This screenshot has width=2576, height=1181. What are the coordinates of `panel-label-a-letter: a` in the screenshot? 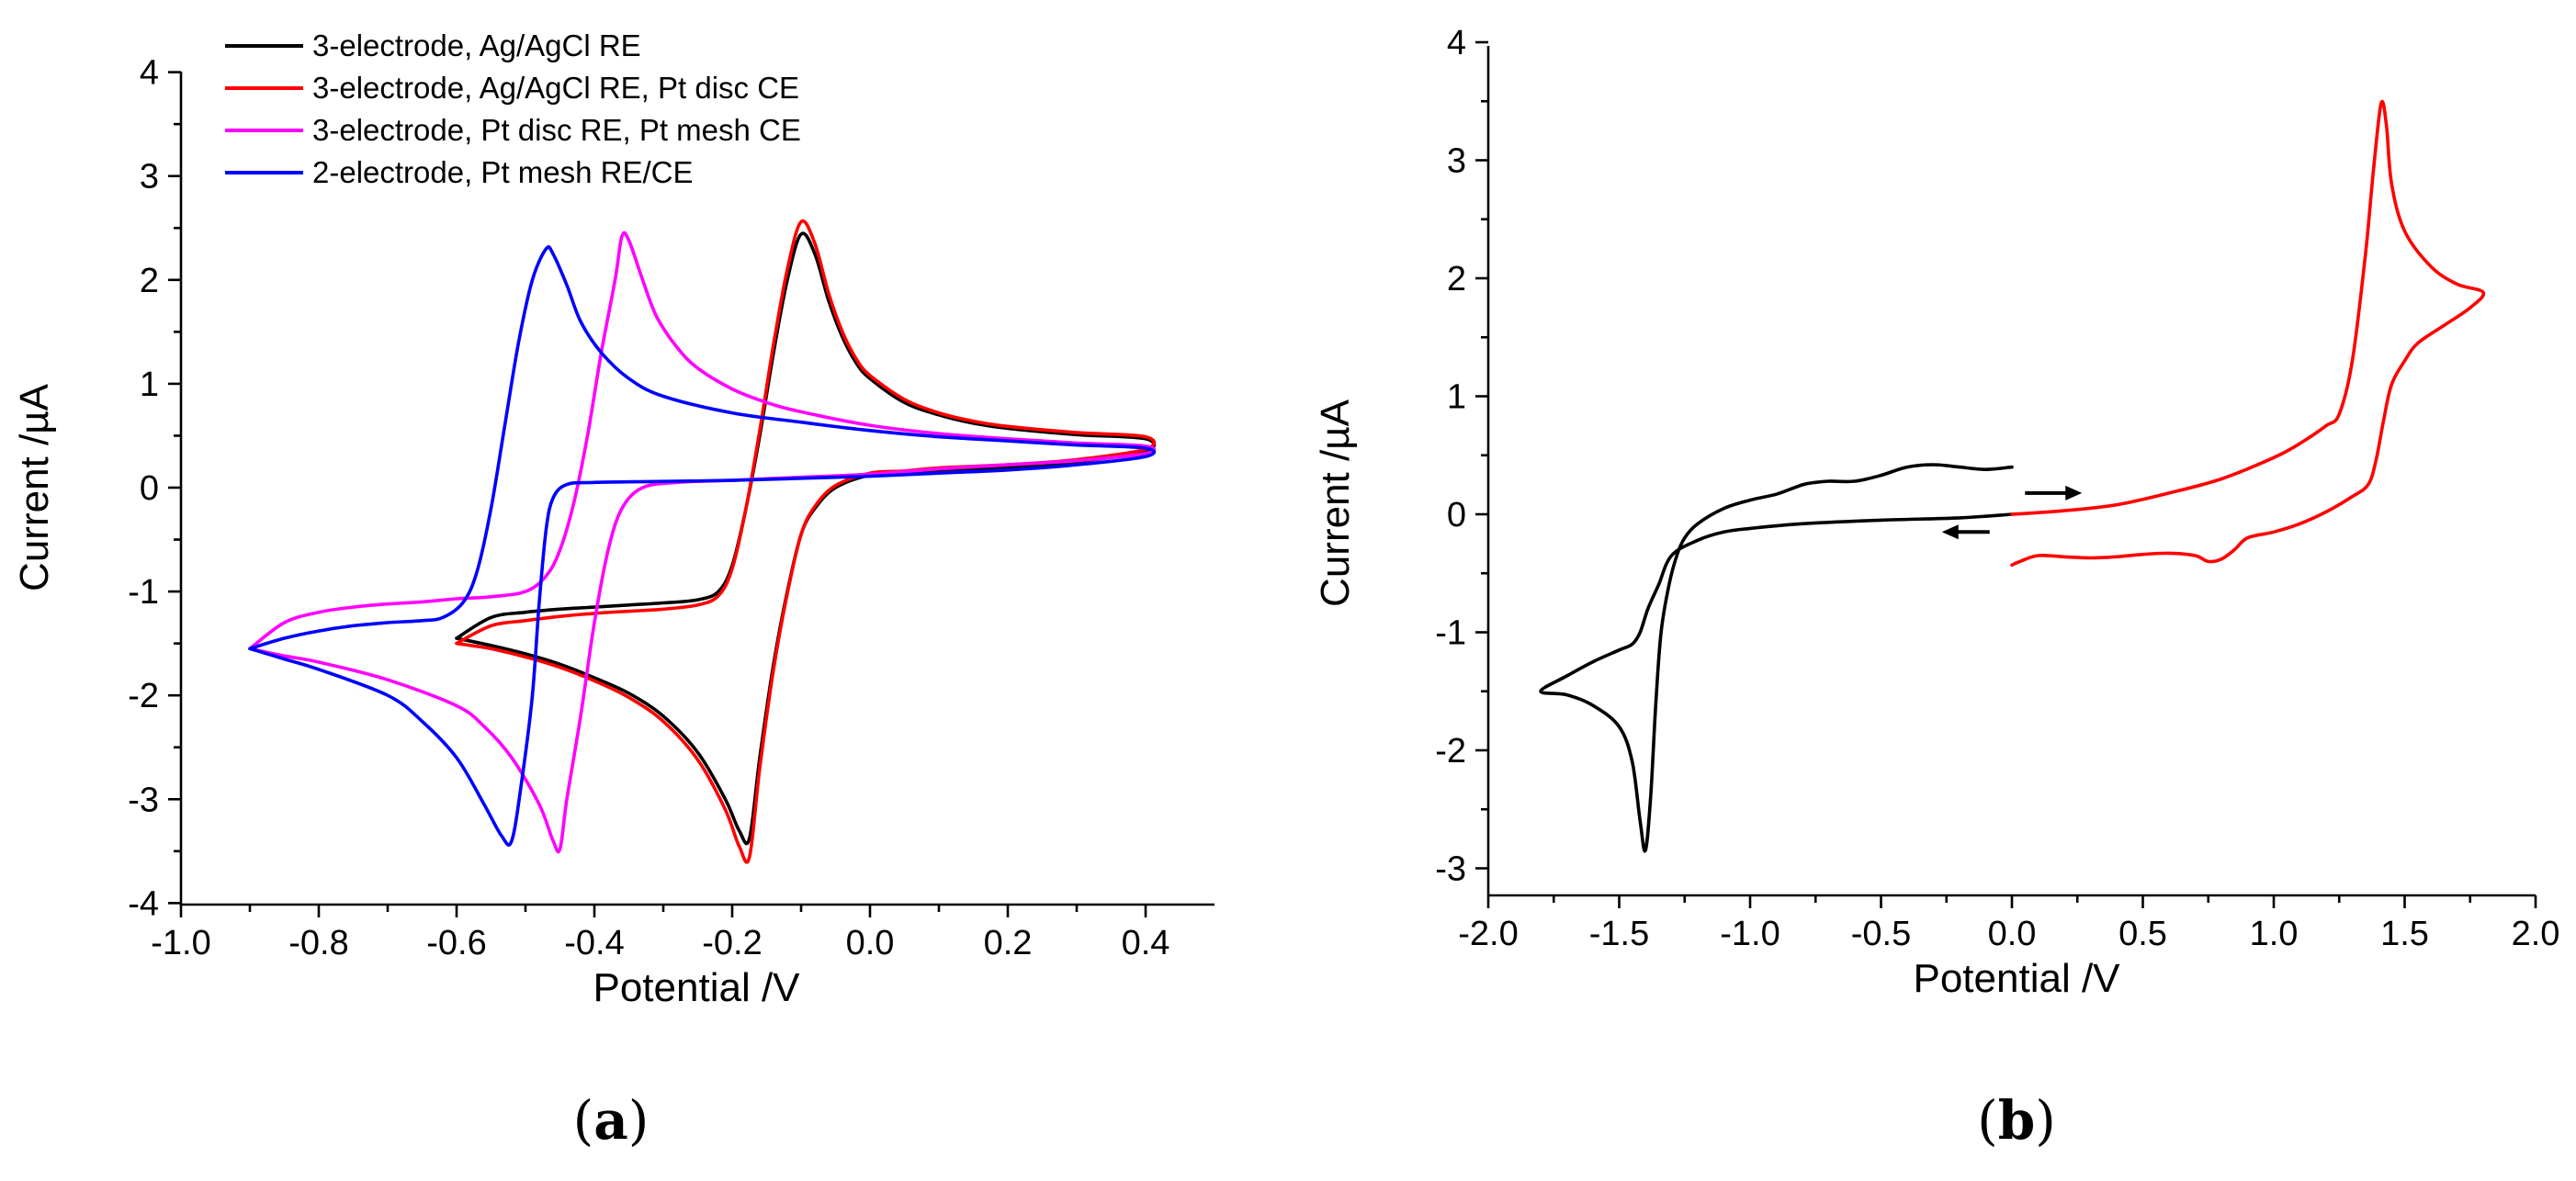 It's located at (610, 1120).